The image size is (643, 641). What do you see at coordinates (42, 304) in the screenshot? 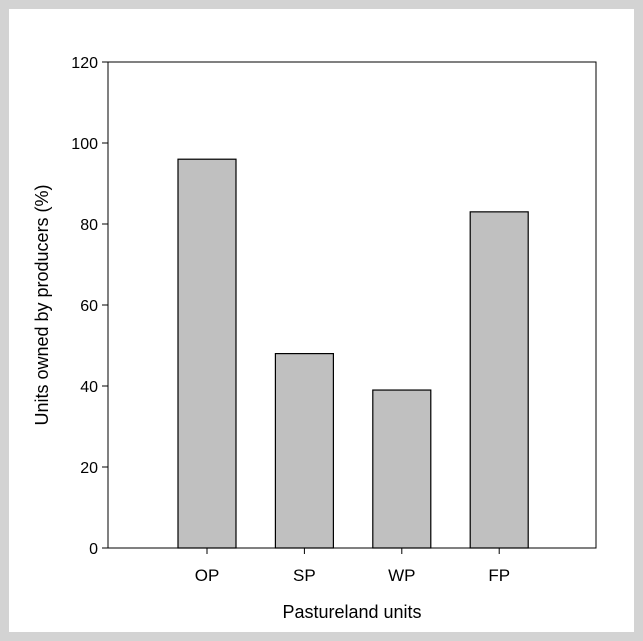
I see `y-axis-label: Units owned by producers (%)` at bounding box center [42, 304].